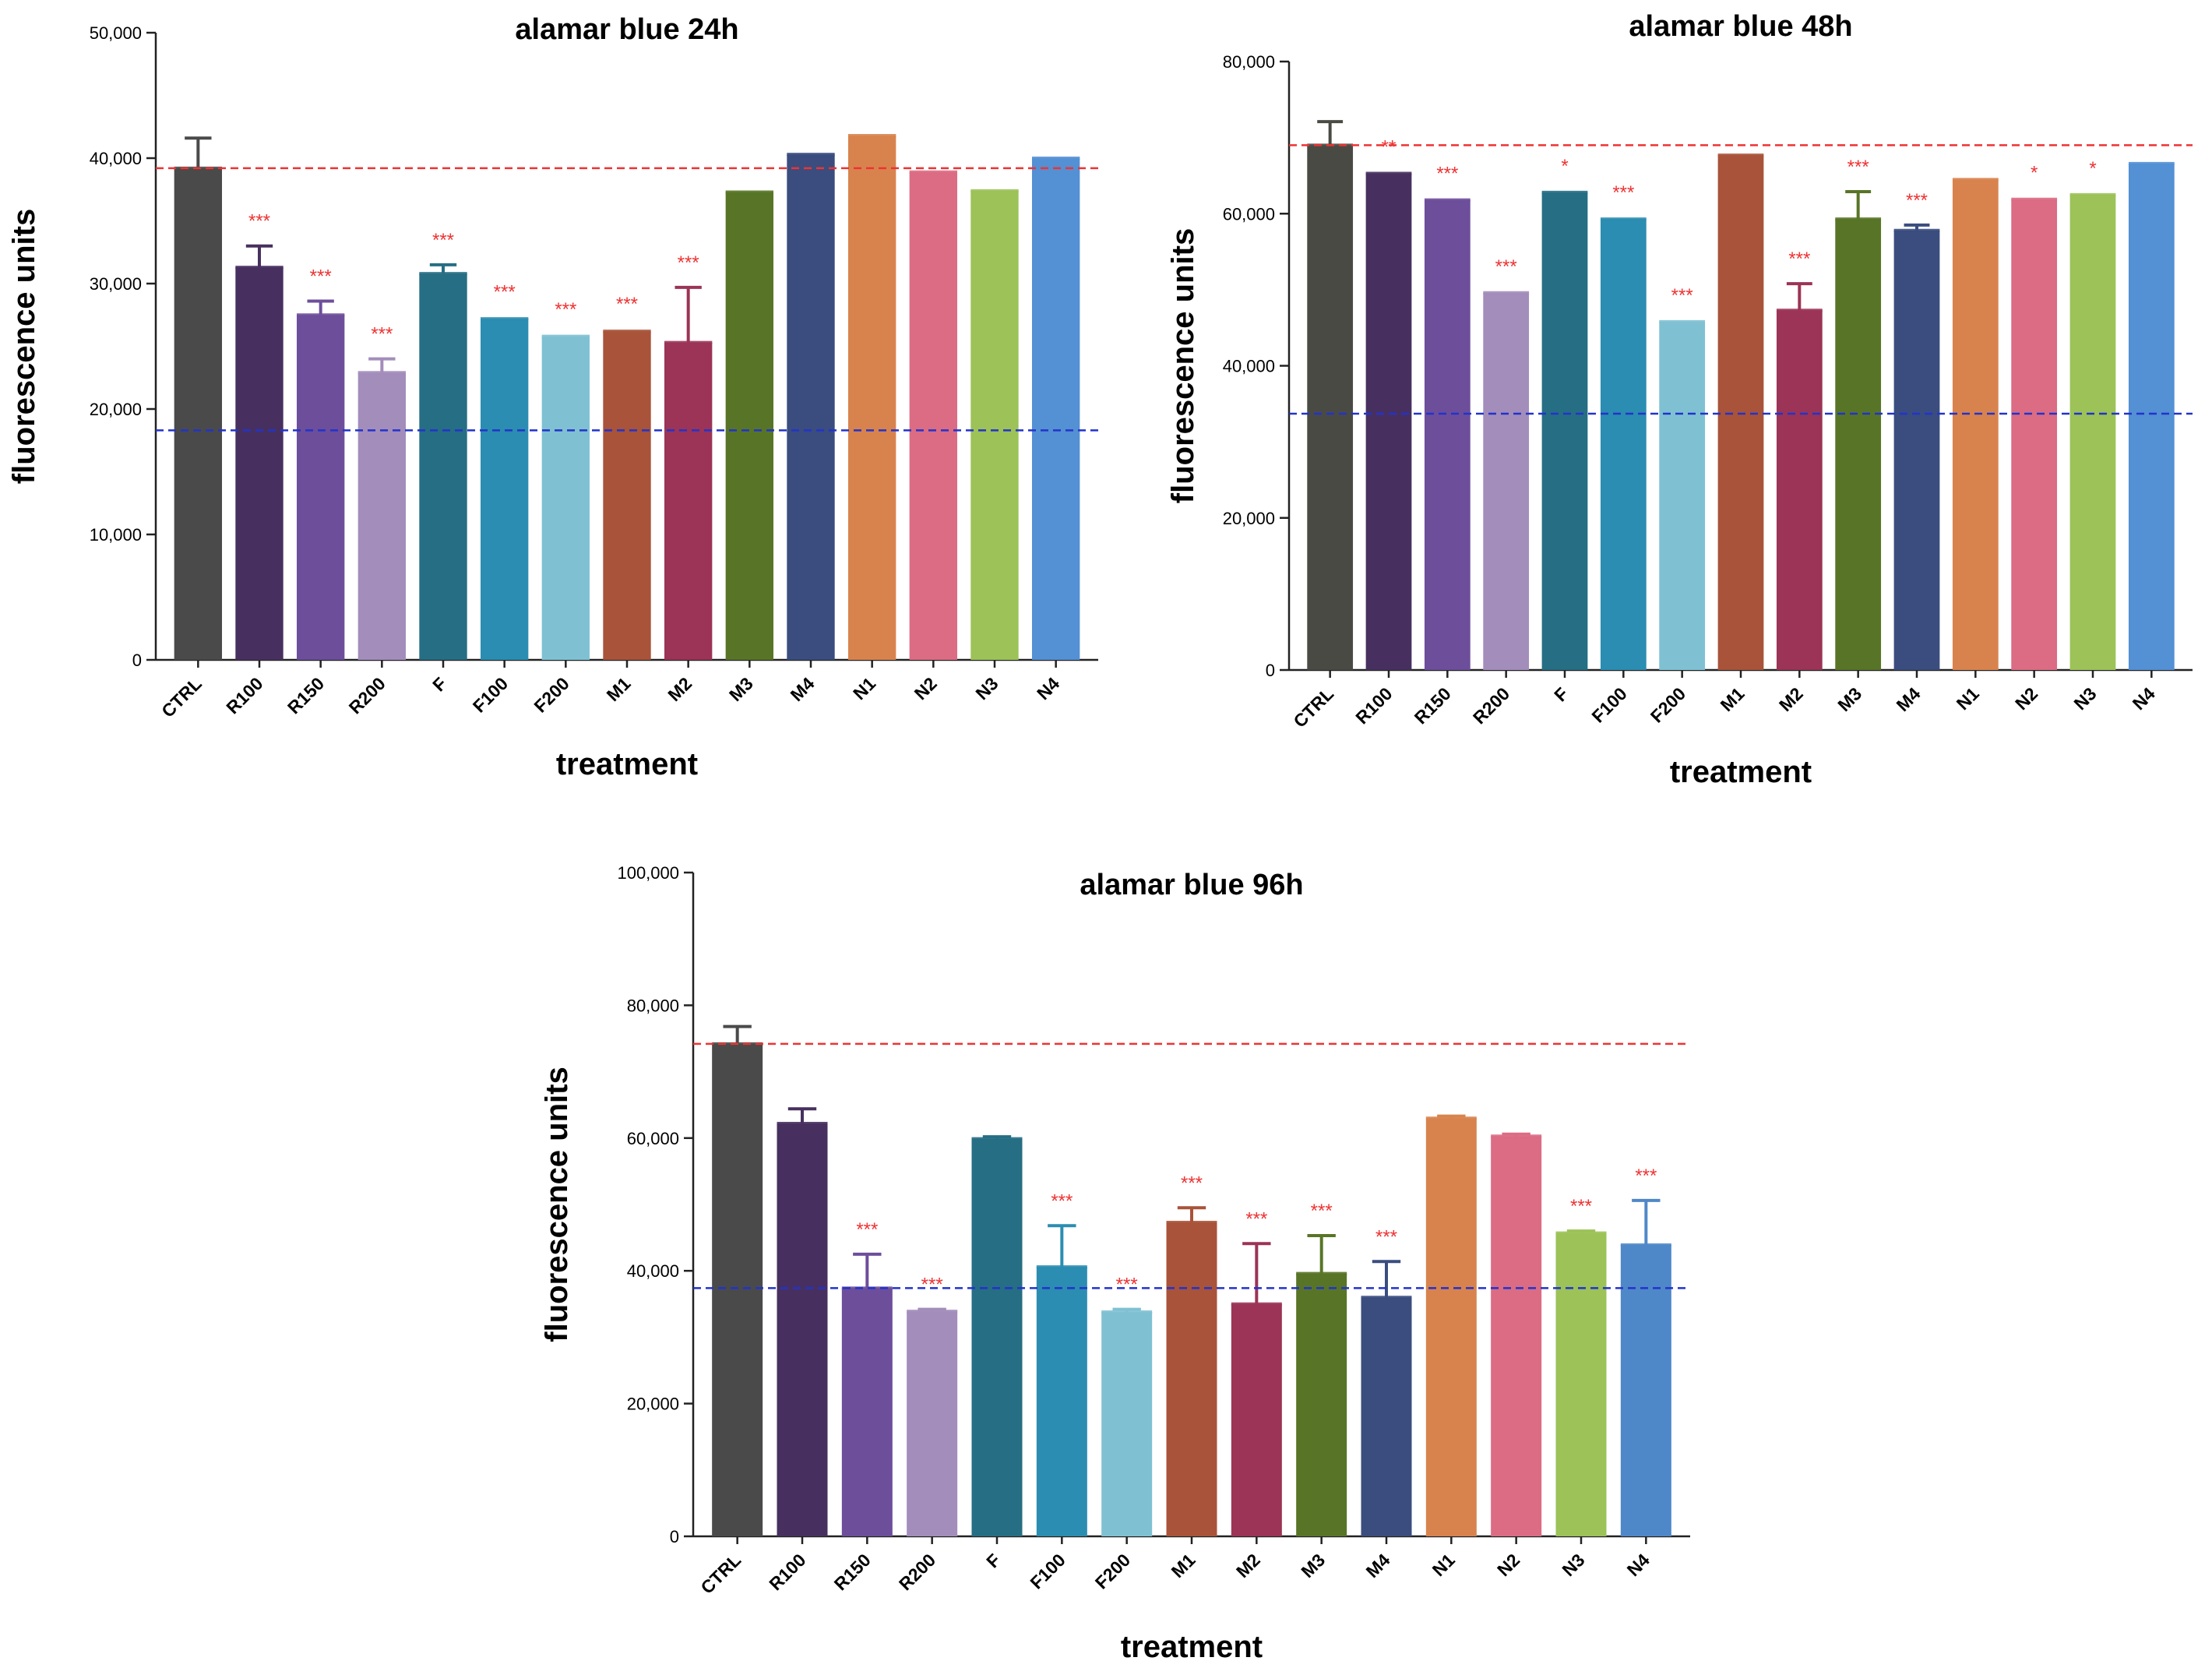  Describe the element at coordinates (648, 873) in the screenshot. I see `y-tick-label: 100,000` at that location.